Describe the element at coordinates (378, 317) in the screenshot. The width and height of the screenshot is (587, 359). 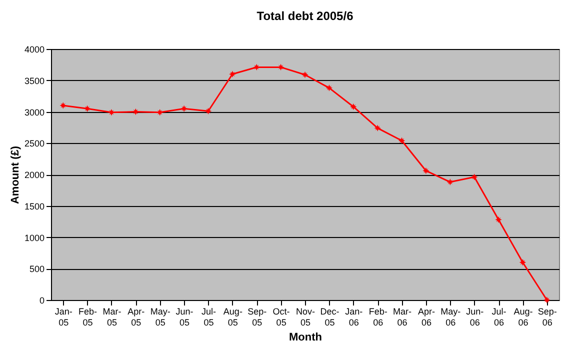
I see `x-tick-label: Feb-06` at that location.